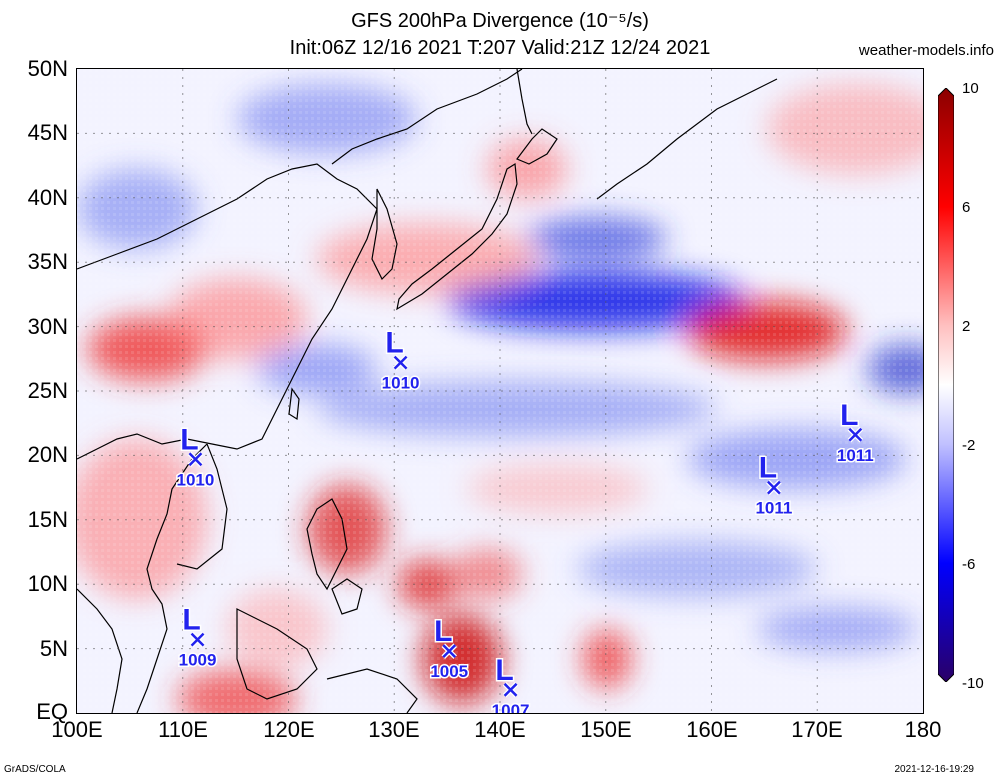  Describe the element at coordinates (52, 711) in the screenshot. I see `lat-label: EQ` at that location.